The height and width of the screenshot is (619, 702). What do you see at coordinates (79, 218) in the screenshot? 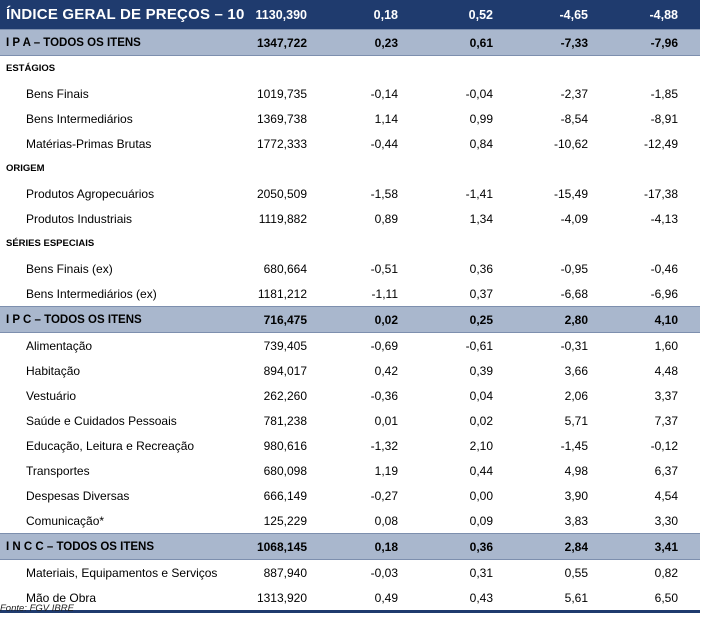
I see `row-label: Produtos Industriais` at bounding box center [79, 218].